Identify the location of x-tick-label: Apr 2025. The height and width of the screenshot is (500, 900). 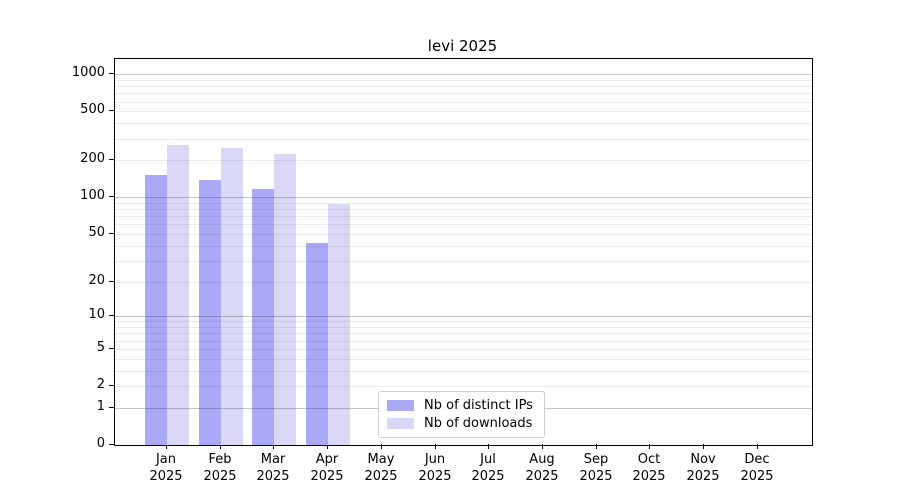
(327, 468).